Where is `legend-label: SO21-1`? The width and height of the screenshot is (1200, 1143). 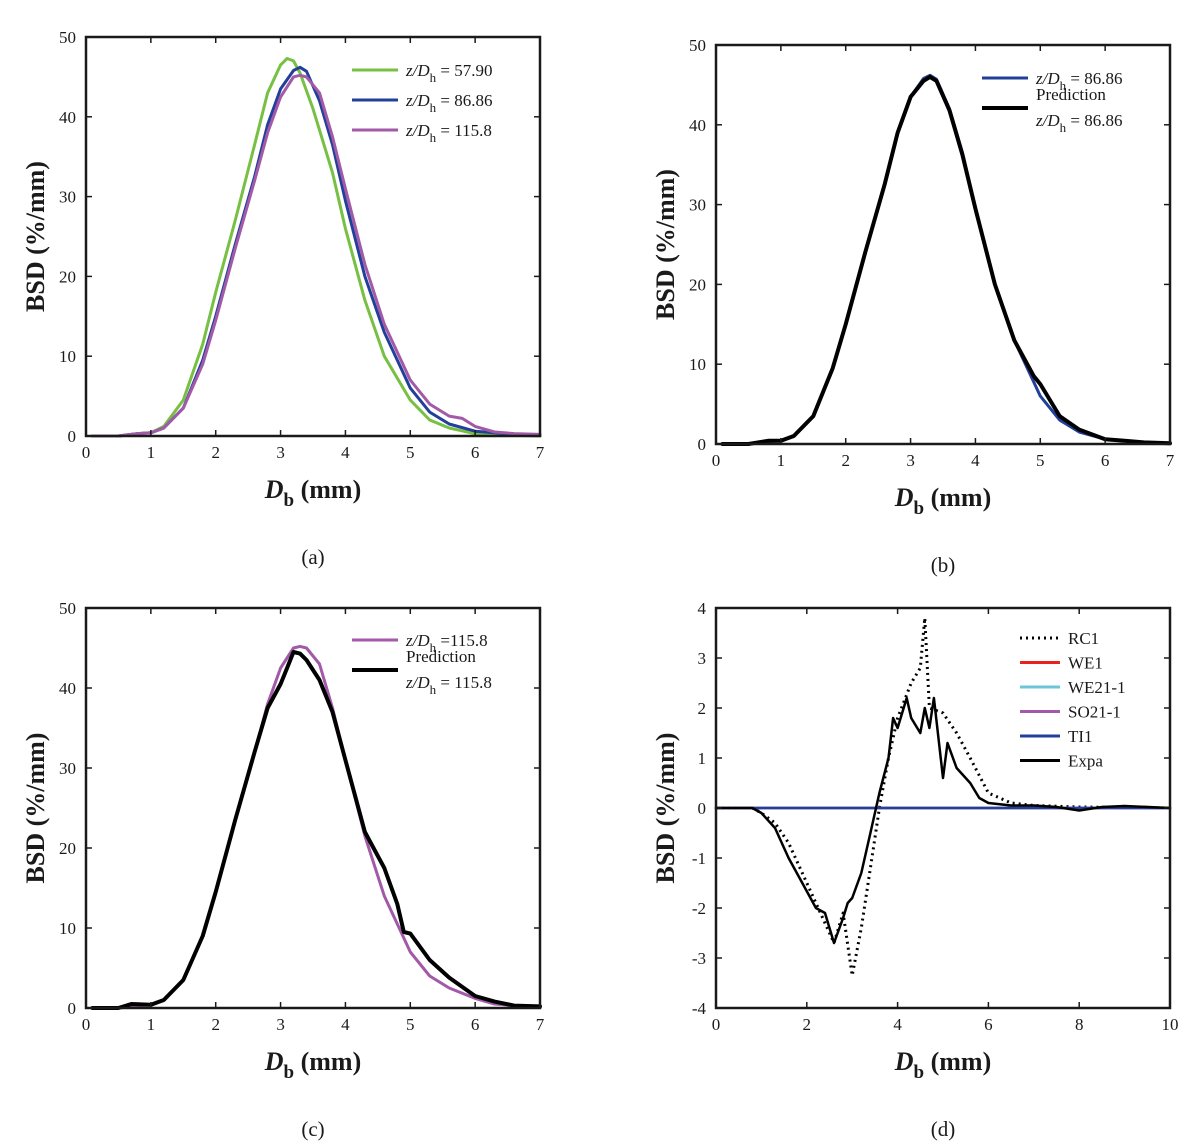 legend-label: SO21-1 is located at coordinates (1094, 712).